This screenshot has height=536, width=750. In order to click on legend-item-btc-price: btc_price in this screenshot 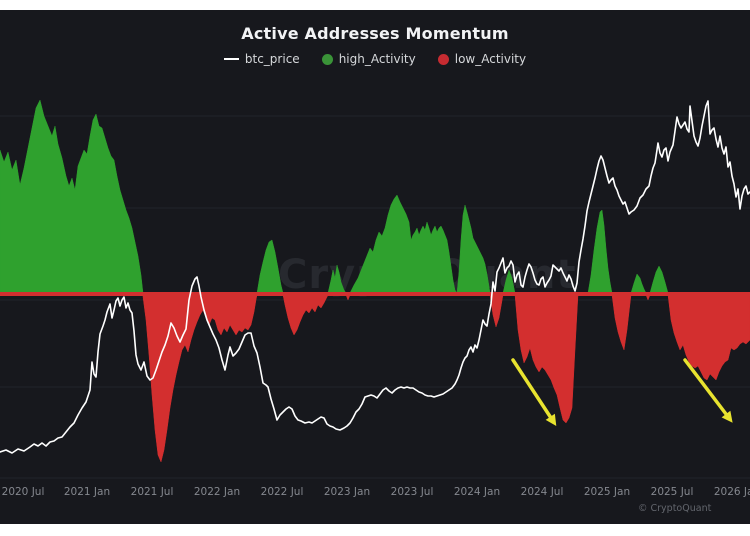, I will do `click(261, 59)`.